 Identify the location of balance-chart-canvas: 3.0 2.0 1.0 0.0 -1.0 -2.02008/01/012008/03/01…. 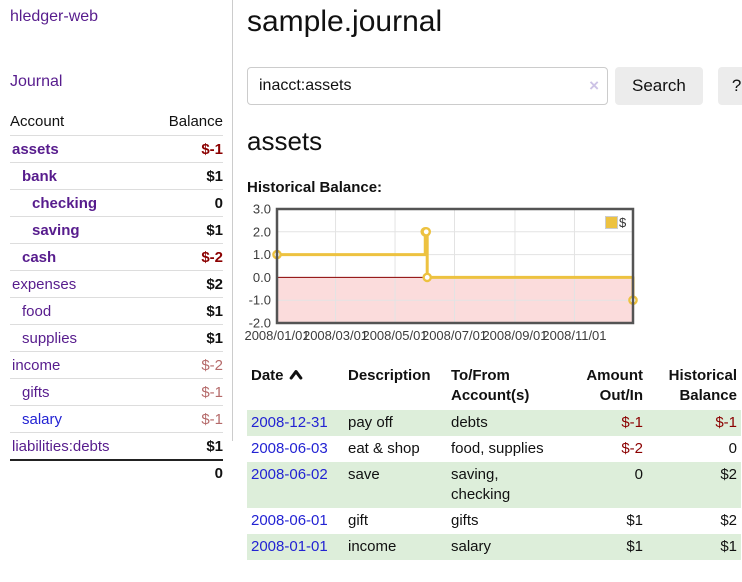
(441, 272).